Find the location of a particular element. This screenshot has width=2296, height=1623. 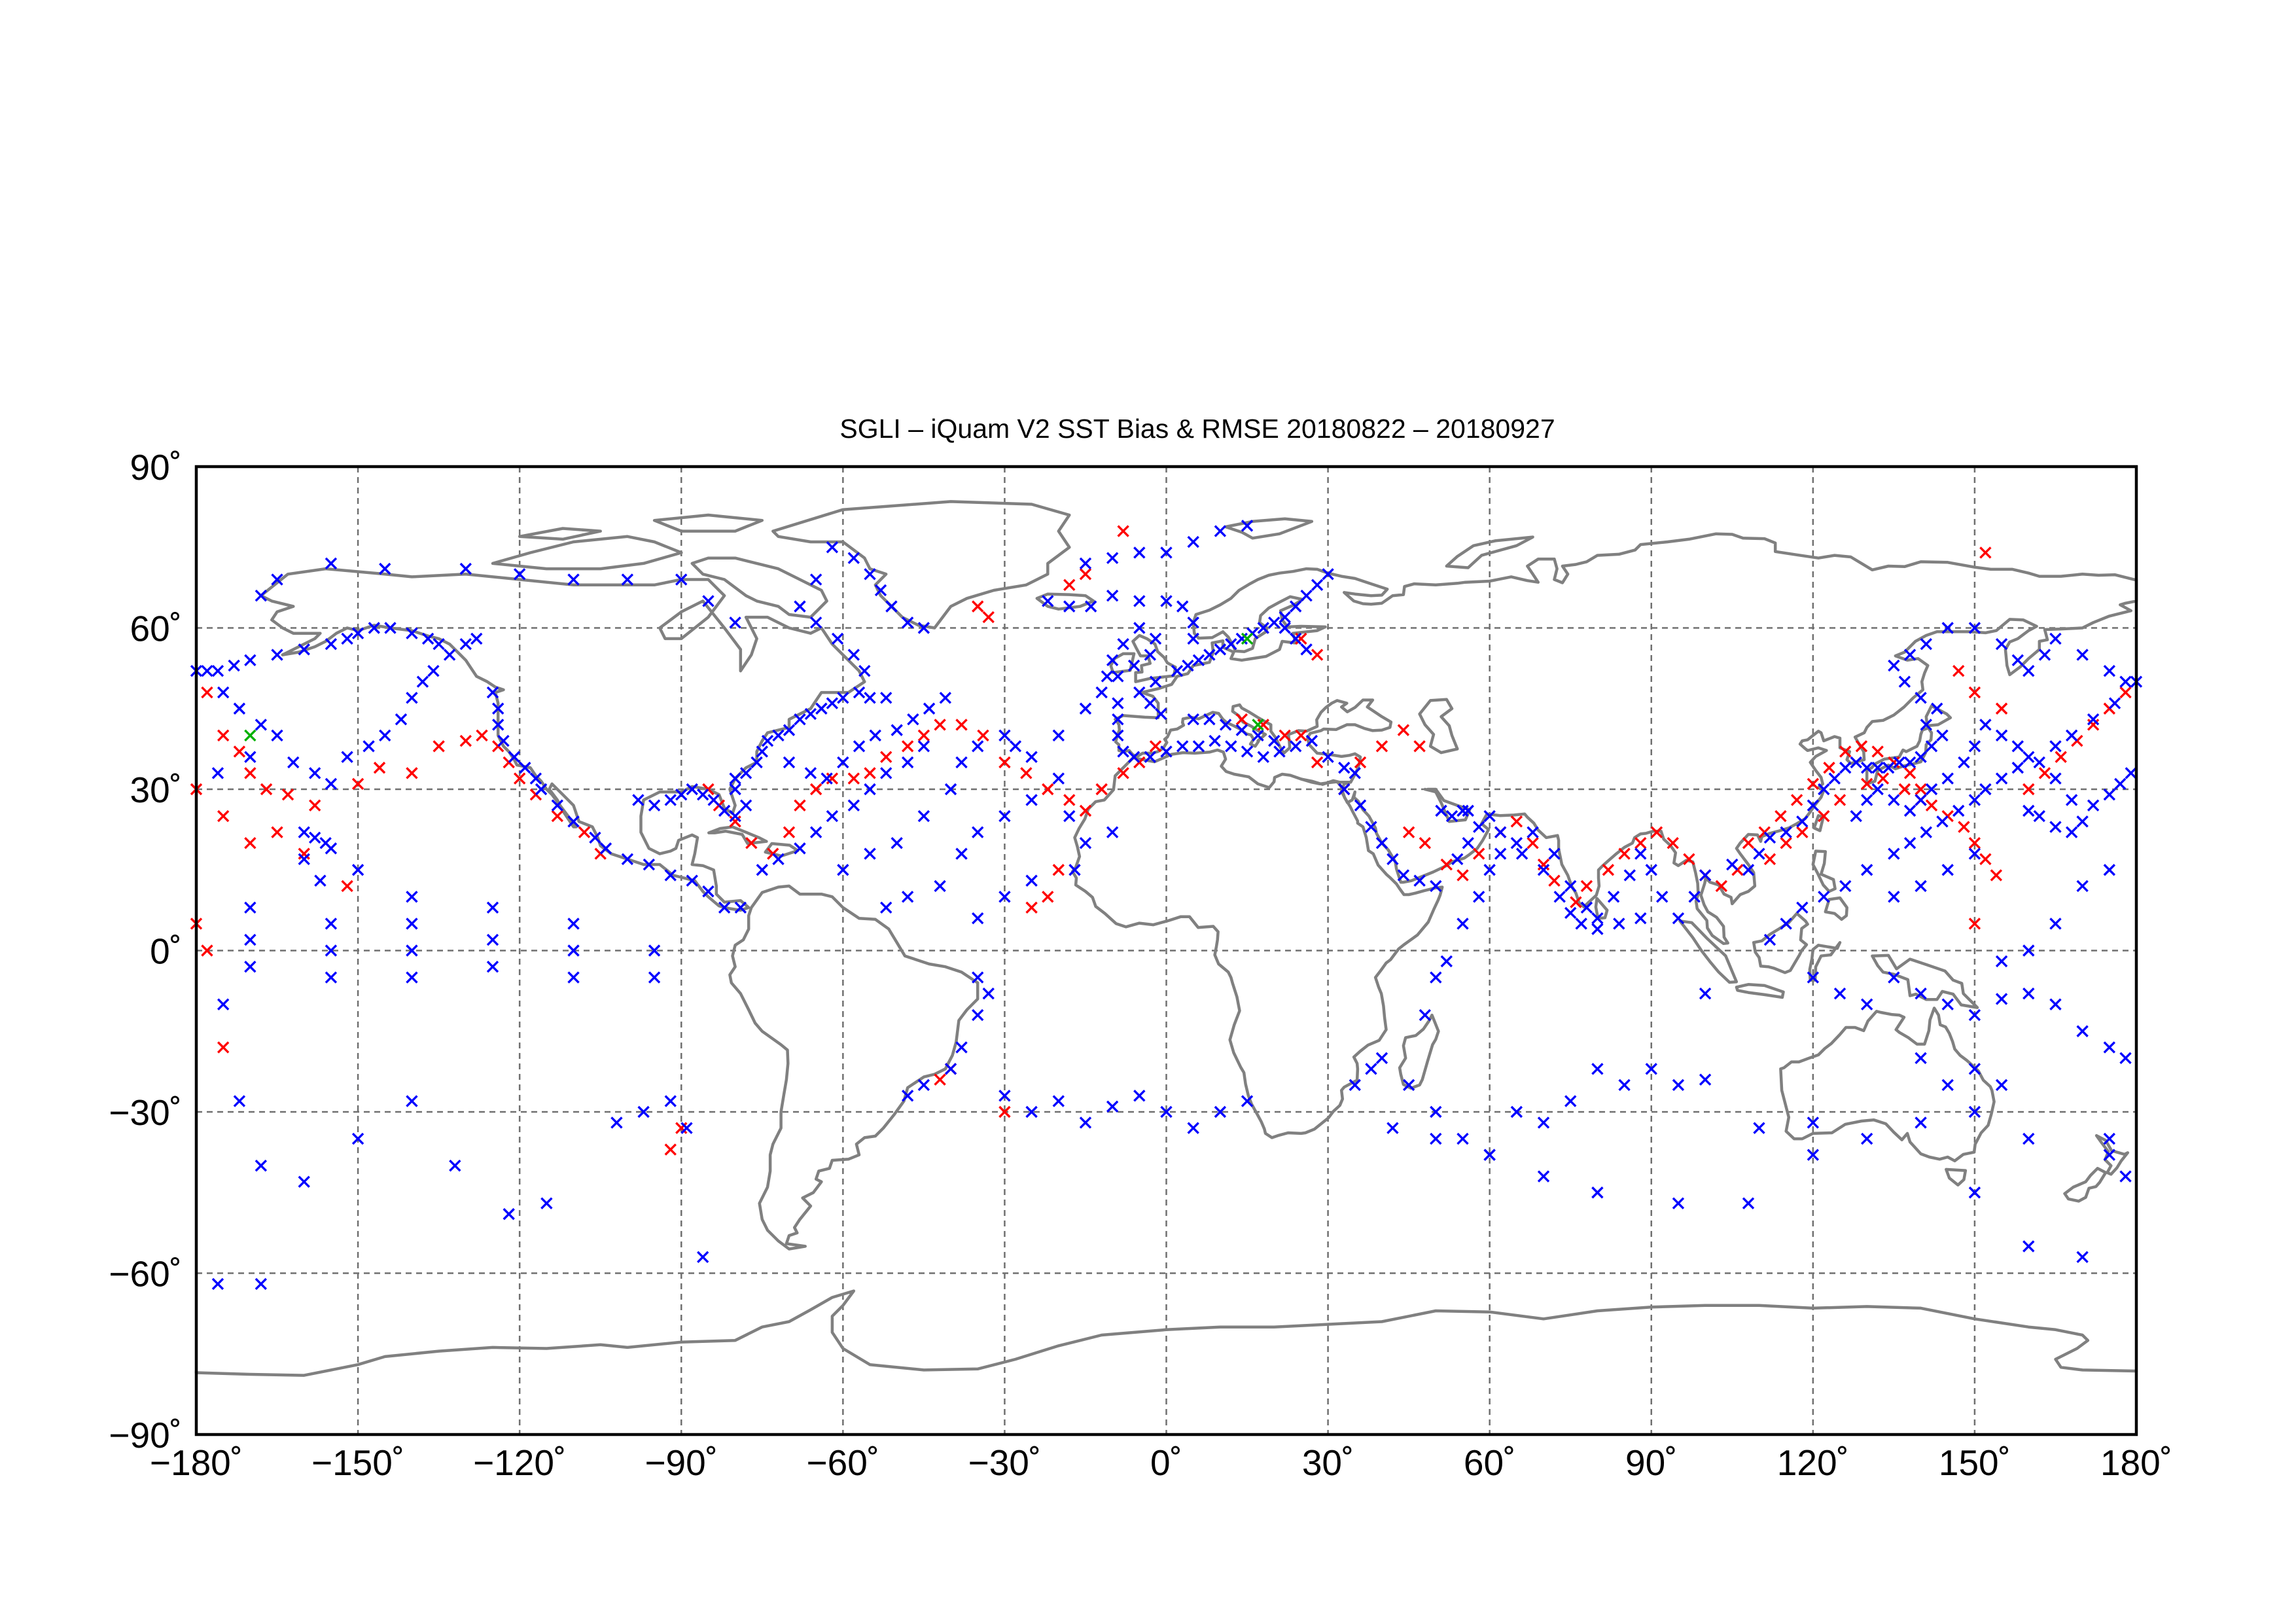

coastline-baffin-island is located at coordinates (759, 587).